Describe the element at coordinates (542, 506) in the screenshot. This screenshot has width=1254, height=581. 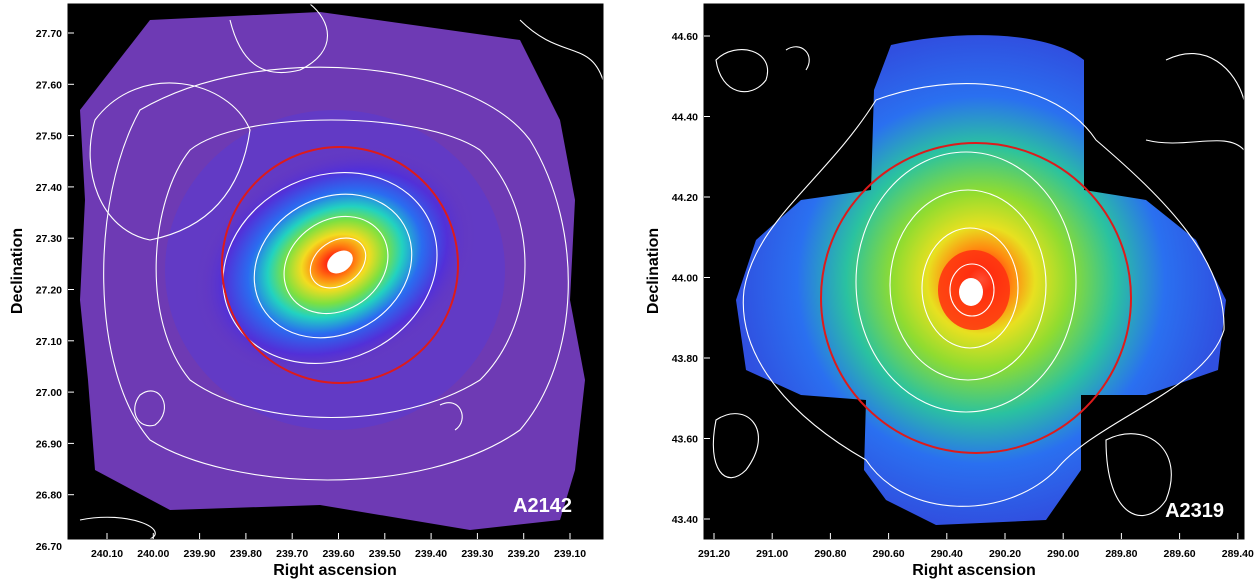
I see `left-cluster-label: A2142` at that location.